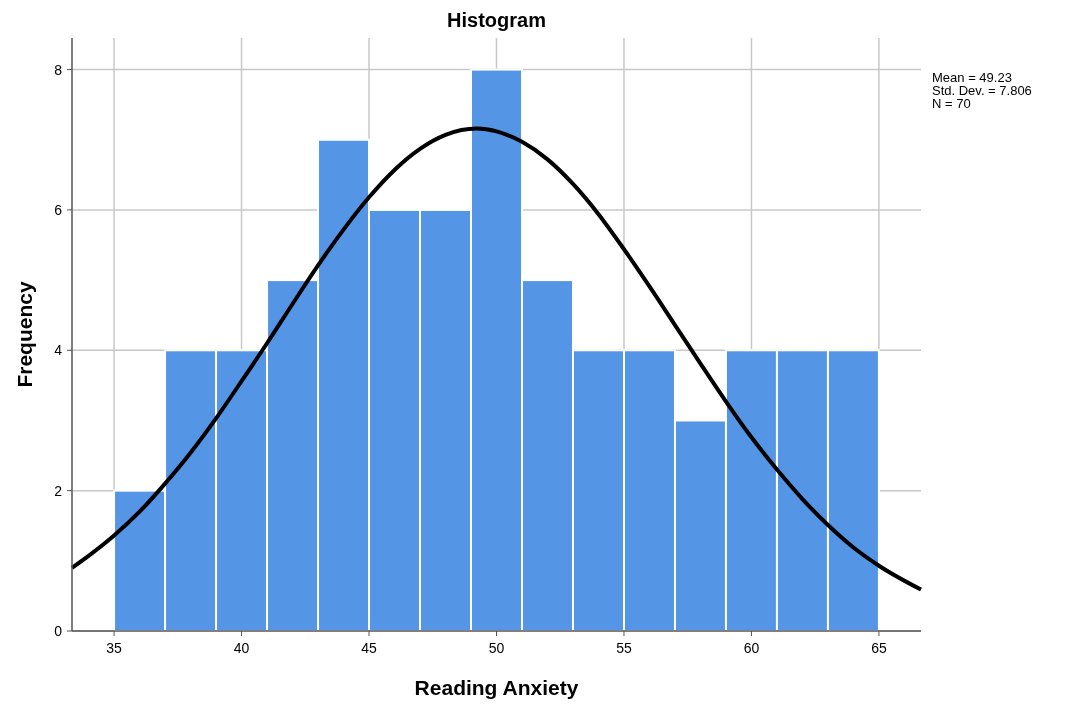 This screenshot has height=709, width=1065. I want to click on y-tick-label: 6, so click(58, 209).